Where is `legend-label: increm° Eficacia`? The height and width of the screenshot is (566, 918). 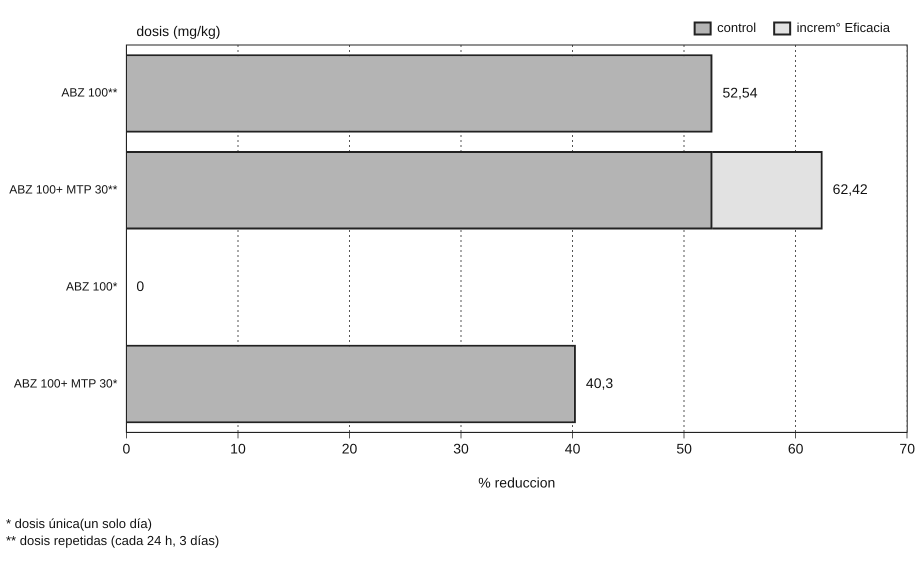 legend-label: increm° Eficacia is located at coordinates (843, 28).